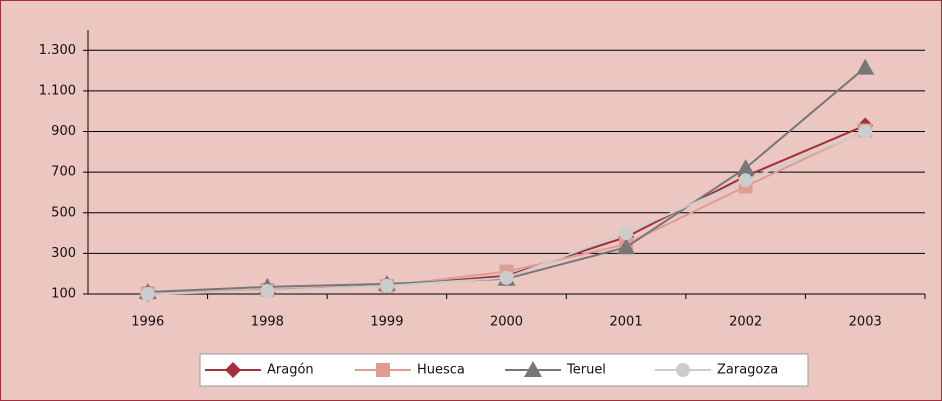  Describe the element at coordinates (57, 90) in the screenshot. I see `y-tick-label: 1.100` at that location.